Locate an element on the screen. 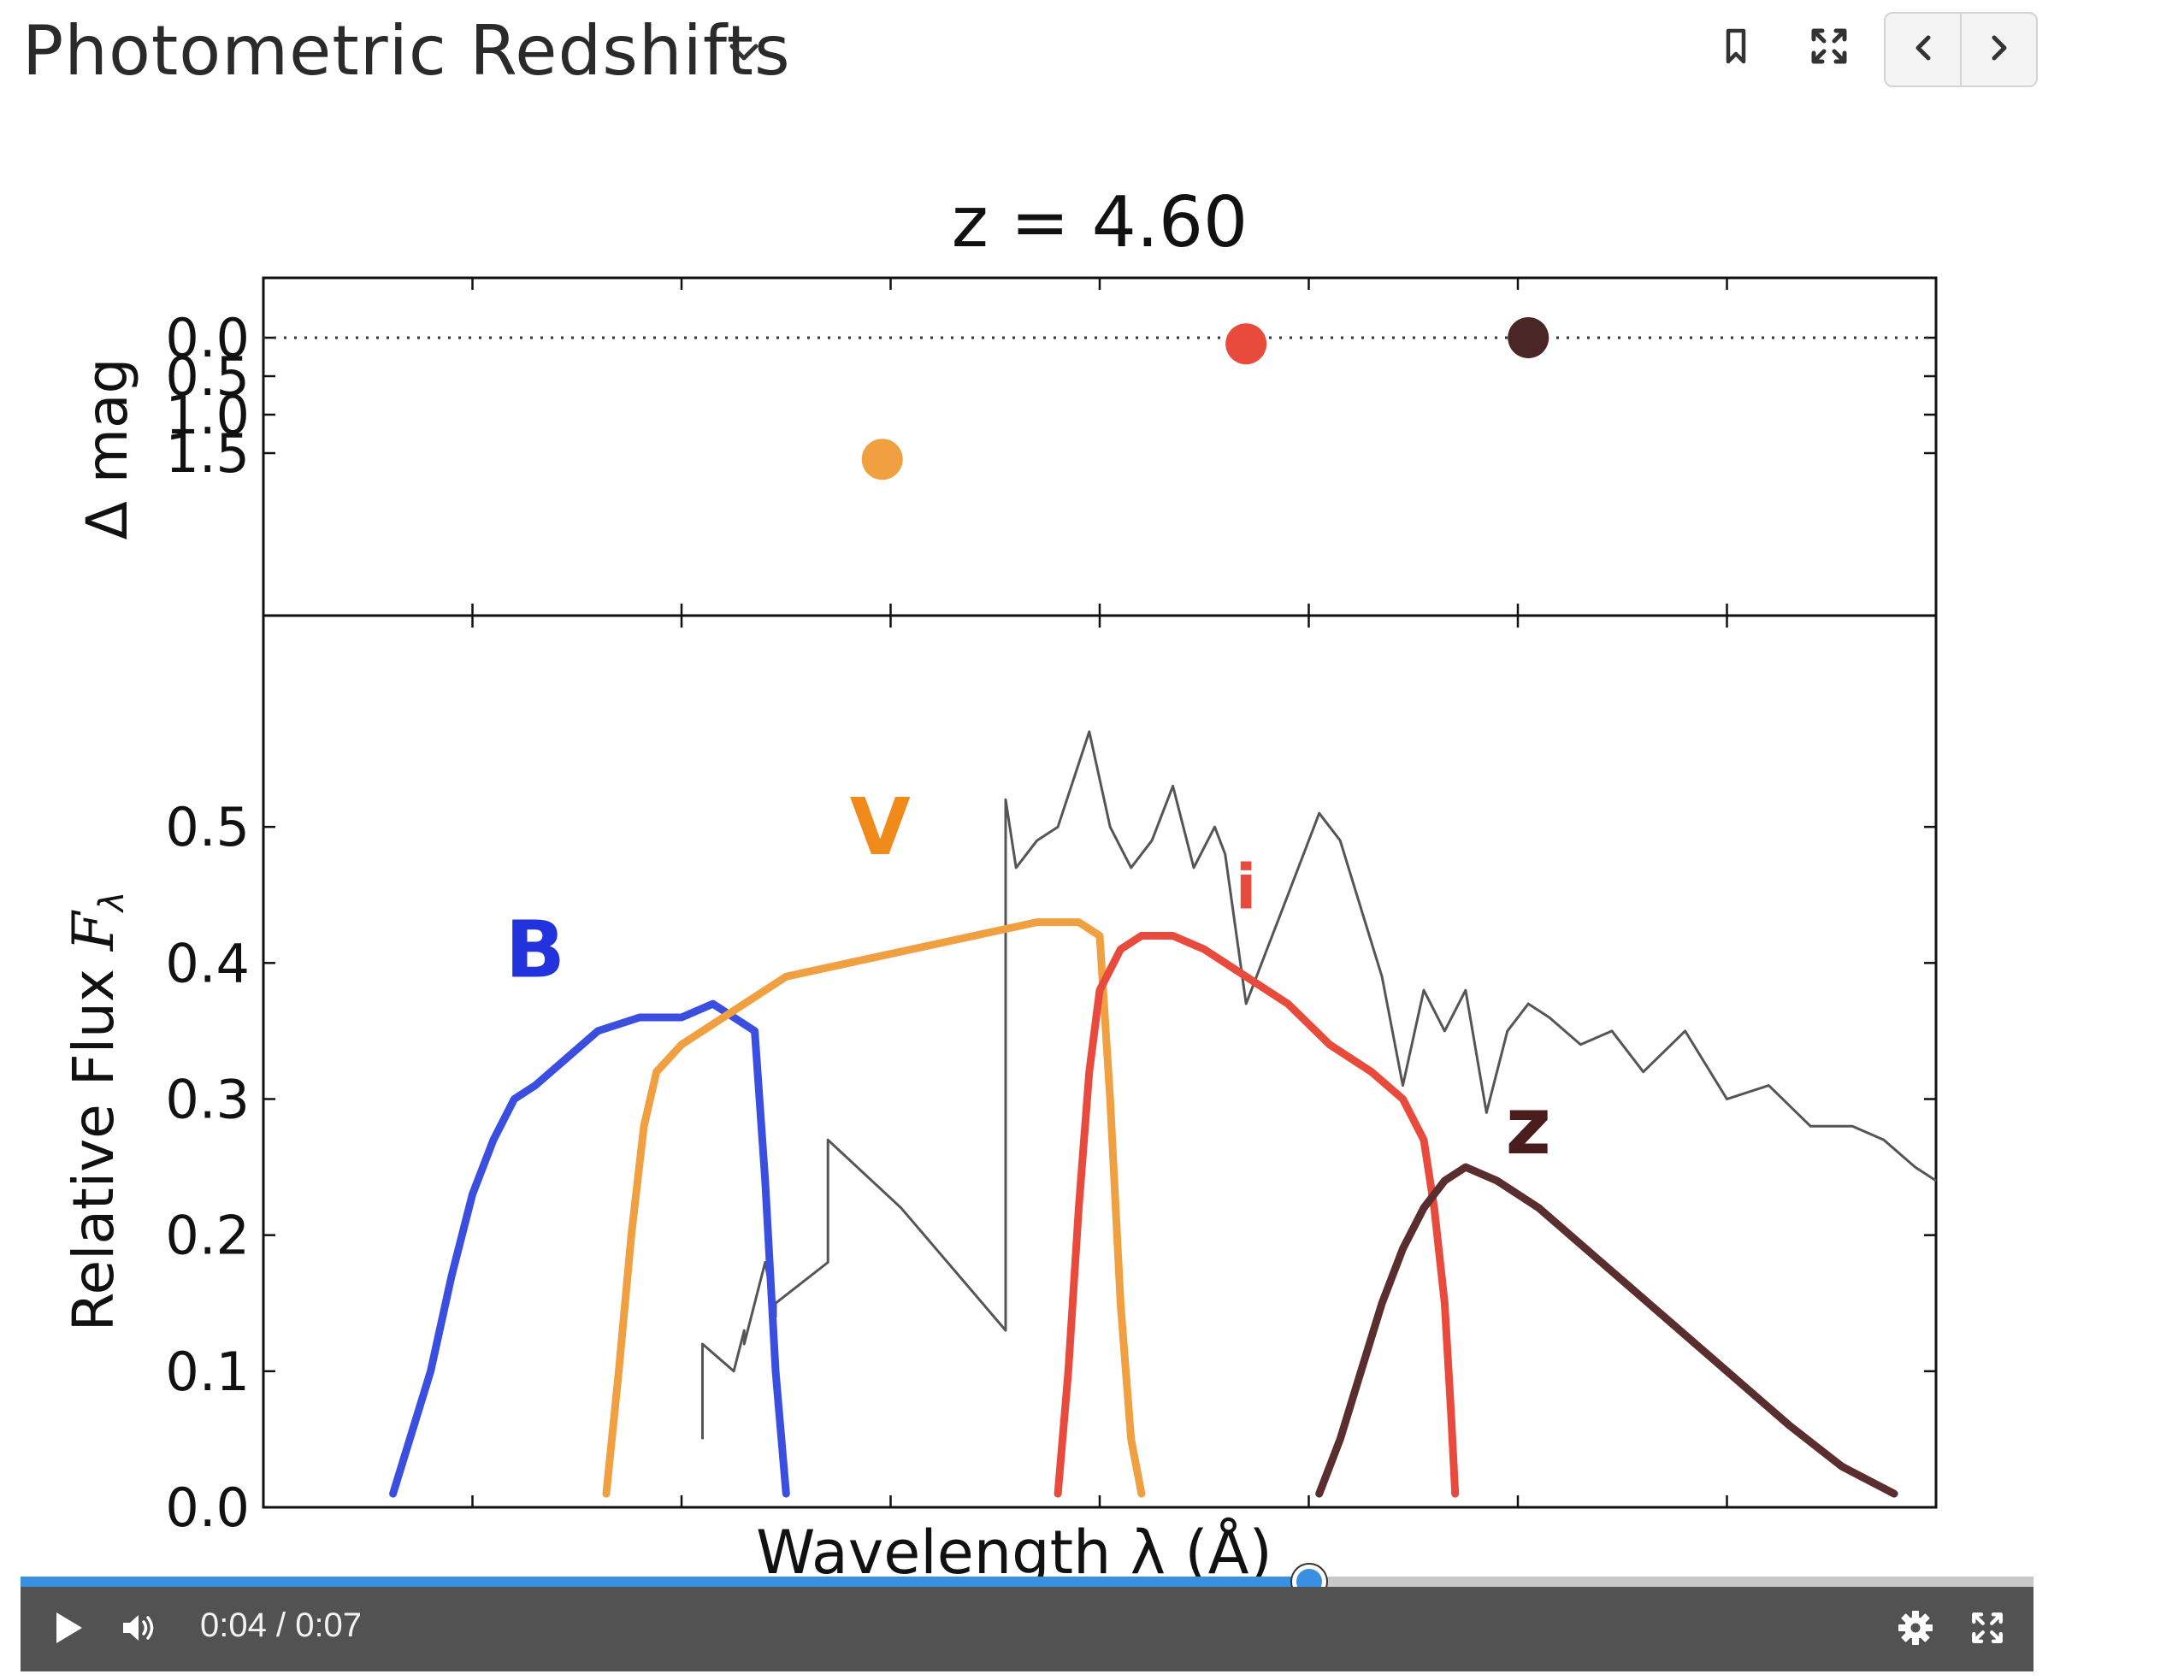 Image resolution: width=2184 pixels, height=1680 pixels. play-button is located at coordinates (68, 1629).